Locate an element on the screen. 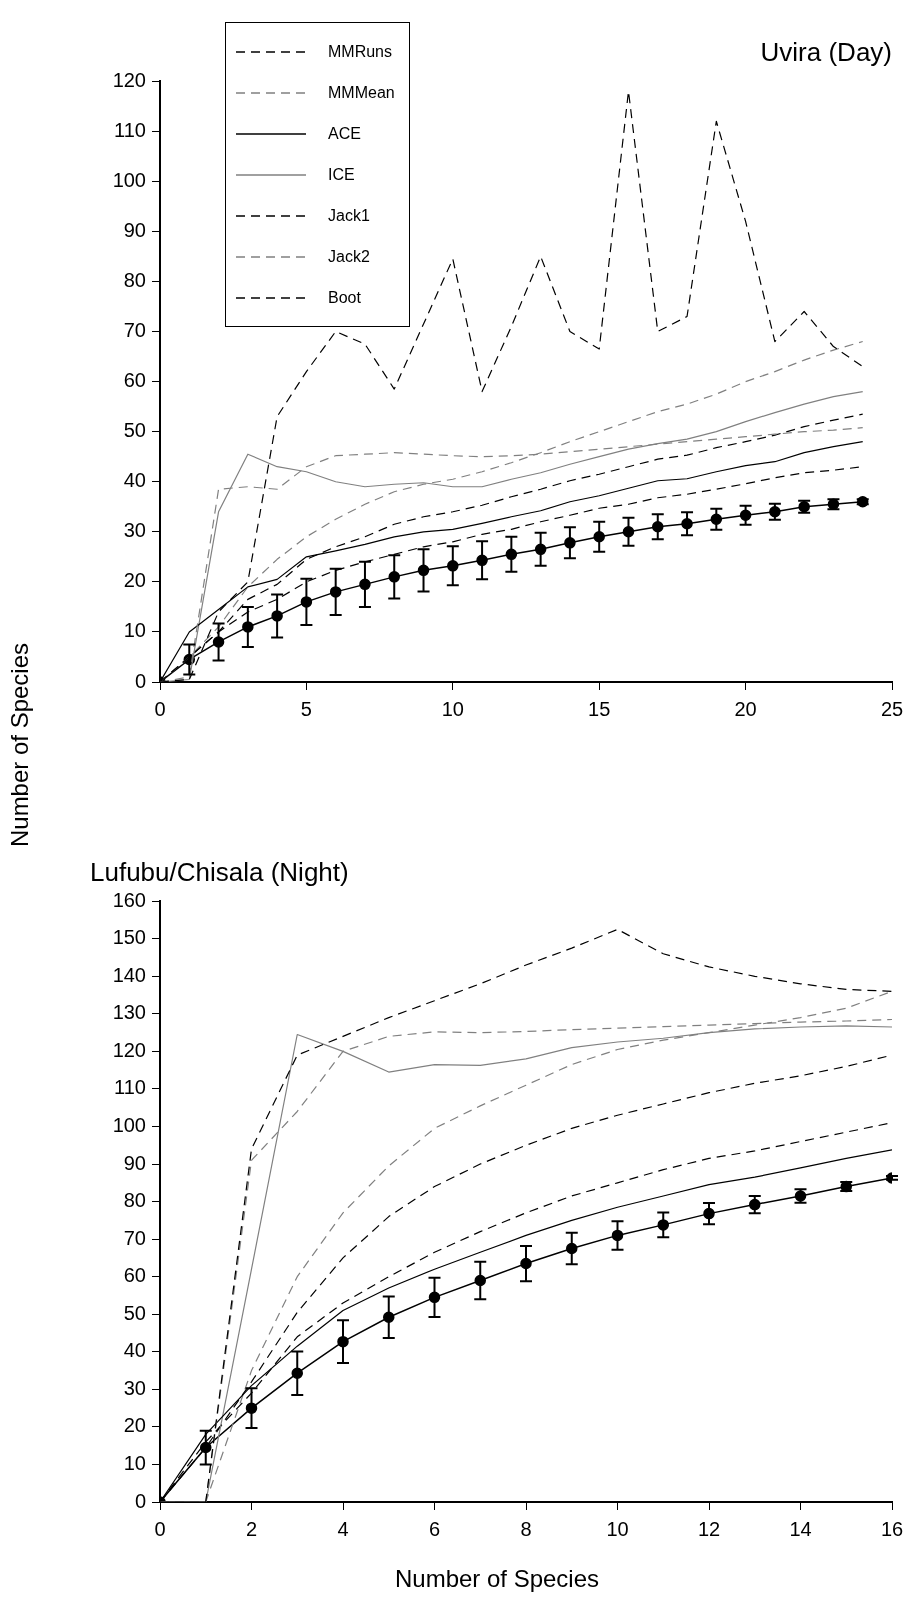 Image resolution: width=914 pixels, height=1615 pixels. legend-label: MMMean is located at coordinates (361, 92).